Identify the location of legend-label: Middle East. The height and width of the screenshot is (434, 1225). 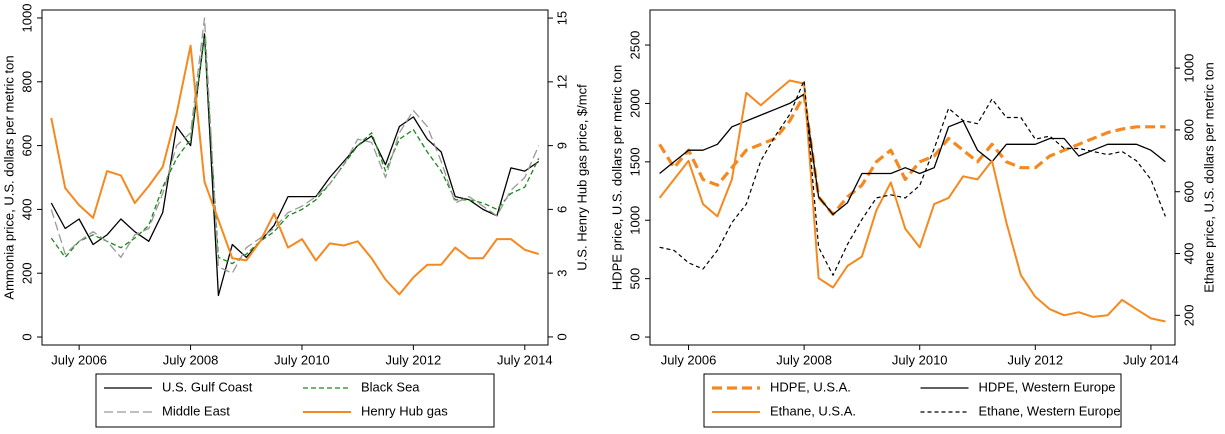
(196, 410).